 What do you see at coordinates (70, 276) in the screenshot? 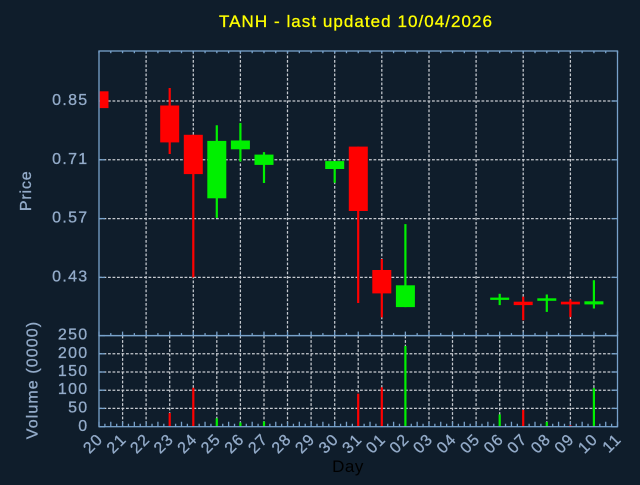
I see `svg-text: 0.43` at bounding box center [70, 276].